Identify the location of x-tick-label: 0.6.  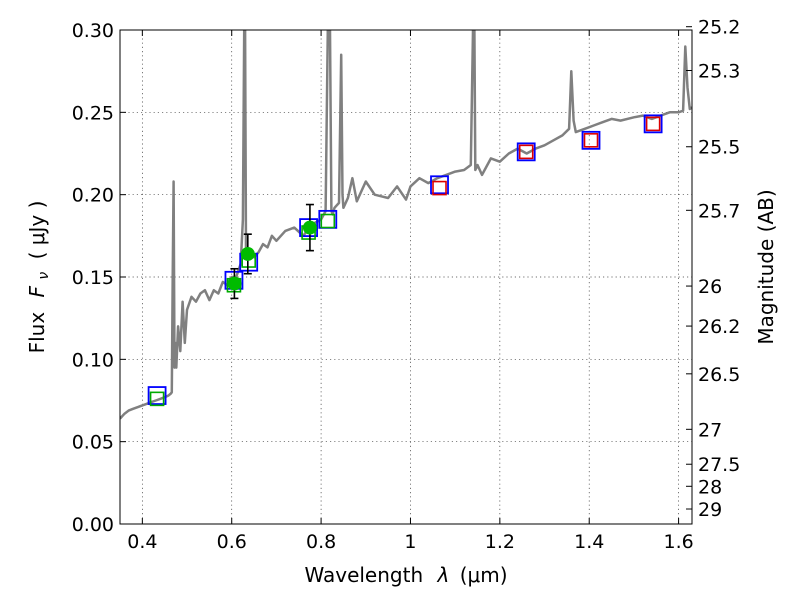
(232, 542).